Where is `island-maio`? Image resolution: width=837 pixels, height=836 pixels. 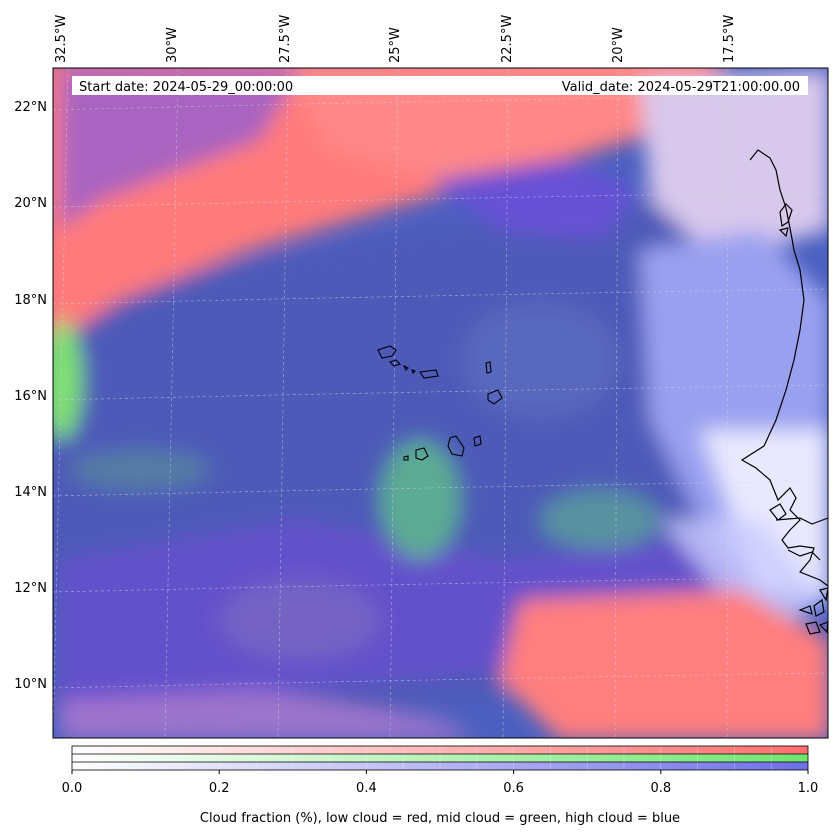 island-maio is located at coordinates (477, 441).